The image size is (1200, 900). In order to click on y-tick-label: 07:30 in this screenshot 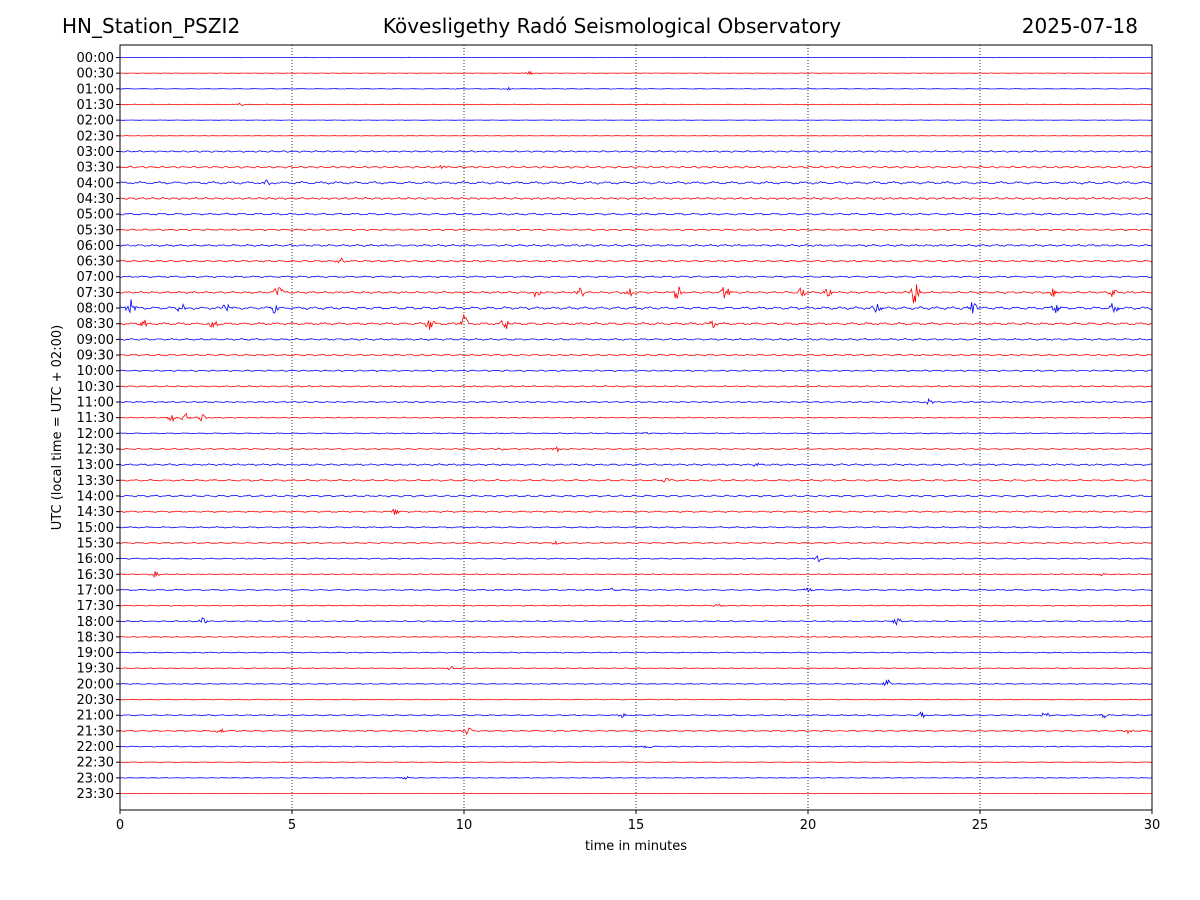, I will do `click(95, 293)`.